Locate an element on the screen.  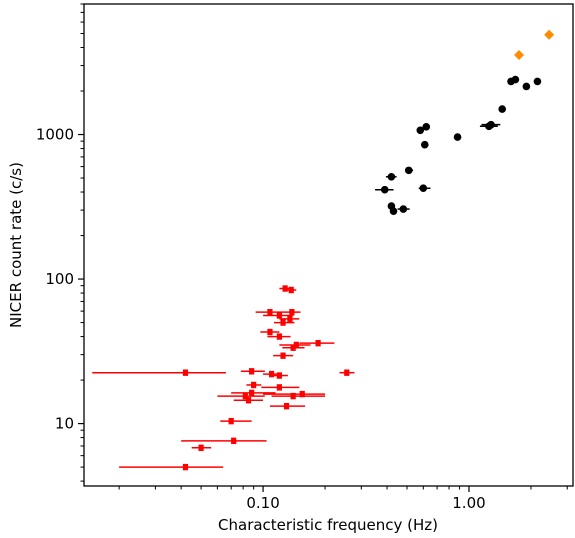
y-tick-label: 10 is located at coordinates (64, 424).